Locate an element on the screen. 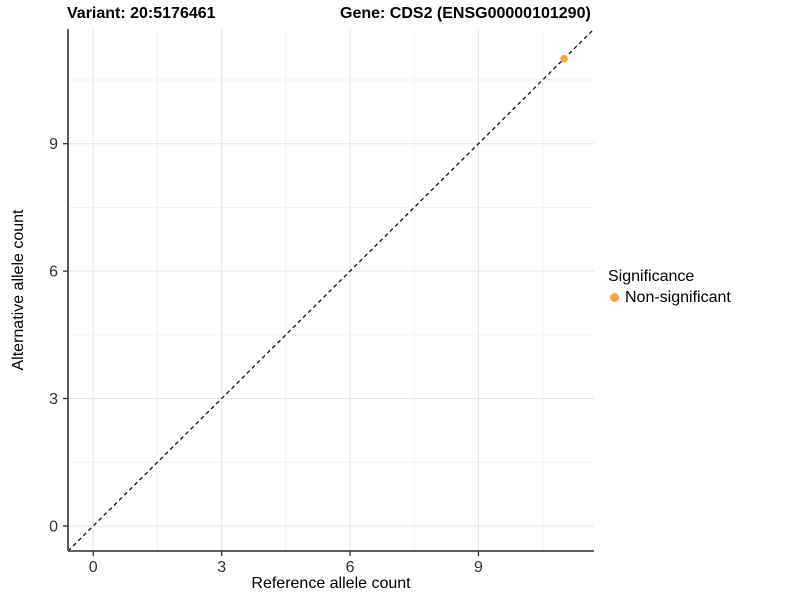 The image size is (800, 600). y-tick-label: 6 is located at coordinates (53, 272).